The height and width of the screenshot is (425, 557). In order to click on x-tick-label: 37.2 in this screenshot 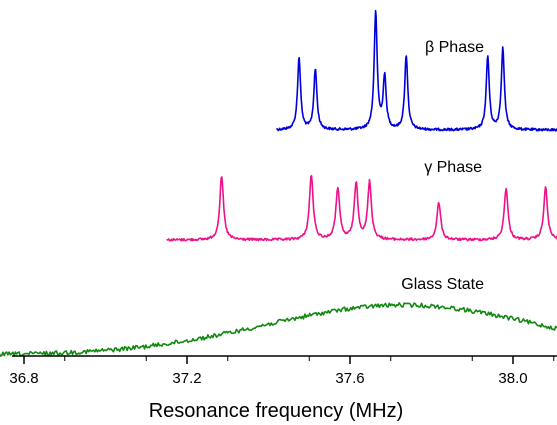, I will do `click(186, 378)`.